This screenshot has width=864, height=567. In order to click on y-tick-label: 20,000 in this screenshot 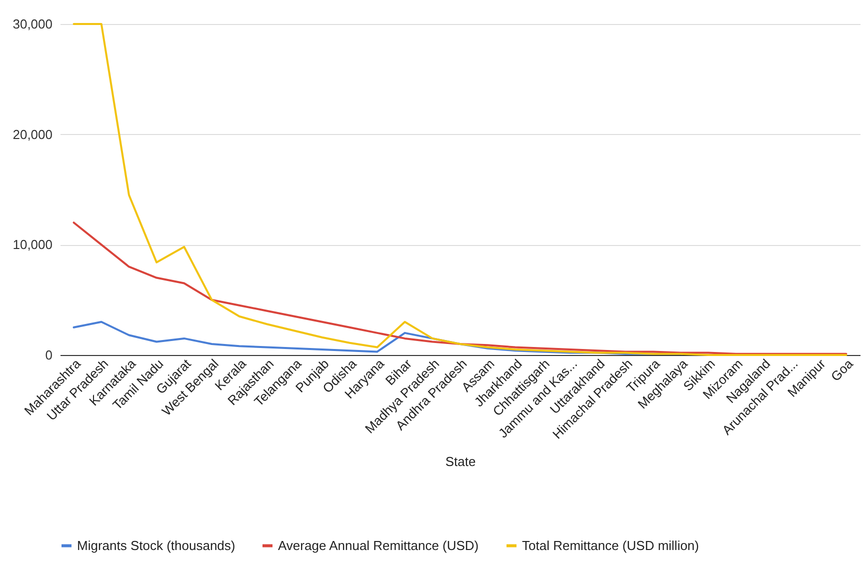, I will do `click(32, 134)`.